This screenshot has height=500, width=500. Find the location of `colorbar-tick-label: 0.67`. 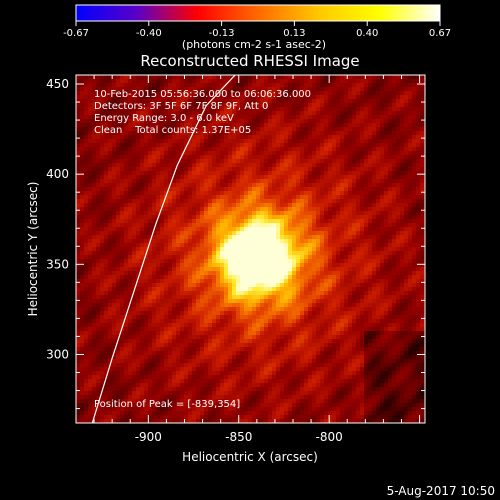

colorbar-tick-label: 0.67 is located at coordinates (440, 33).